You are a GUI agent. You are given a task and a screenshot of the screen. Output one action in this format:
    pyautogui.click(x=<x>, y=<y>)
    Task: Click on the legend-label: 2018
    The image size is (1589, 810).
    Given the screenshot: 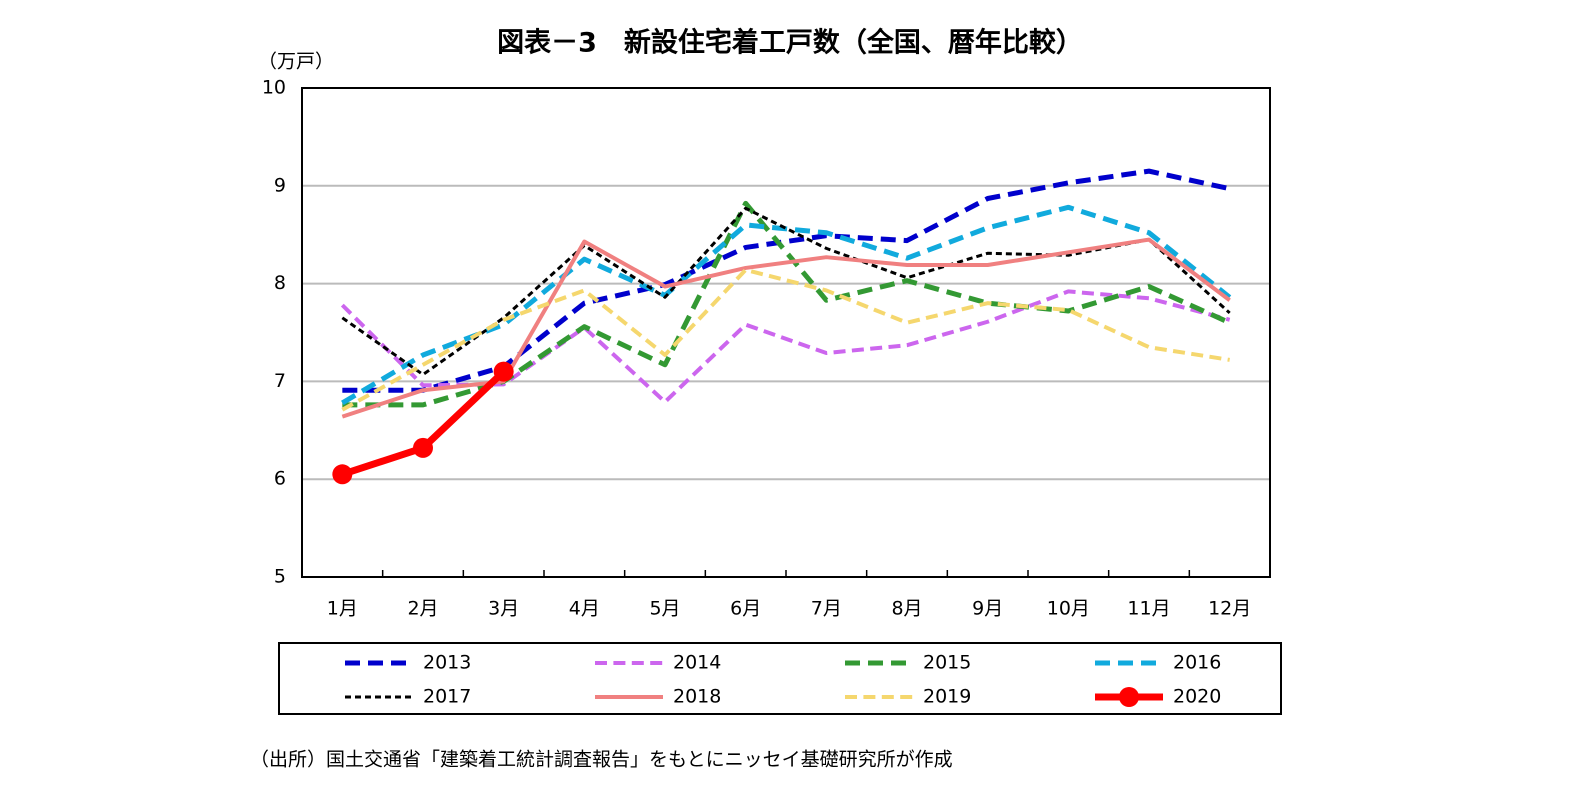 What is the action you would take?
    pyautogui.click(x=697, y=697)
    